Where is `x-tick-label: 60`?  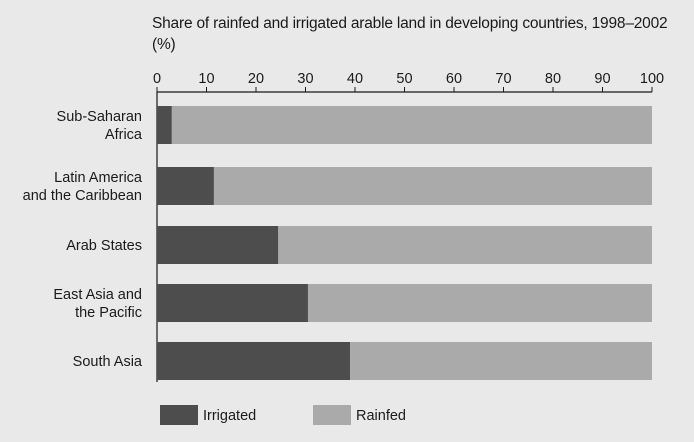 x-tick-label: 60 is located at coordinates (454, 79).